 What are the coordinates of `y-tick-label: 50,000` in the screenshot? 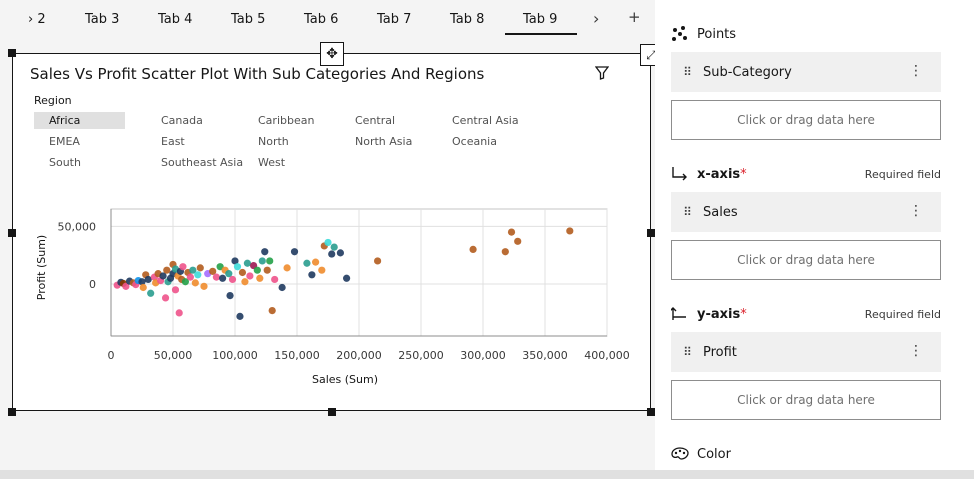 It's located at (77, 226).